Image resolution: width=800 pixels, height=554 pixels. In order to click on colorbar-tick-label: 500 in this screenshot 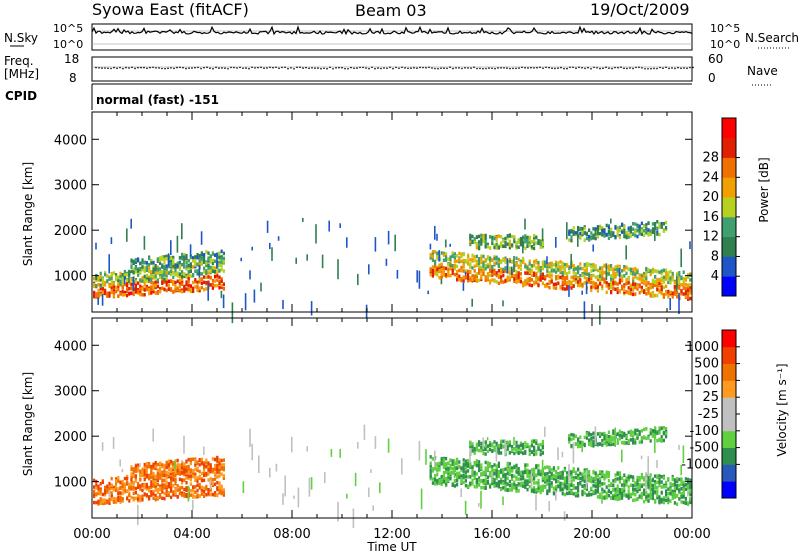, I will do `click(706, 364)`.